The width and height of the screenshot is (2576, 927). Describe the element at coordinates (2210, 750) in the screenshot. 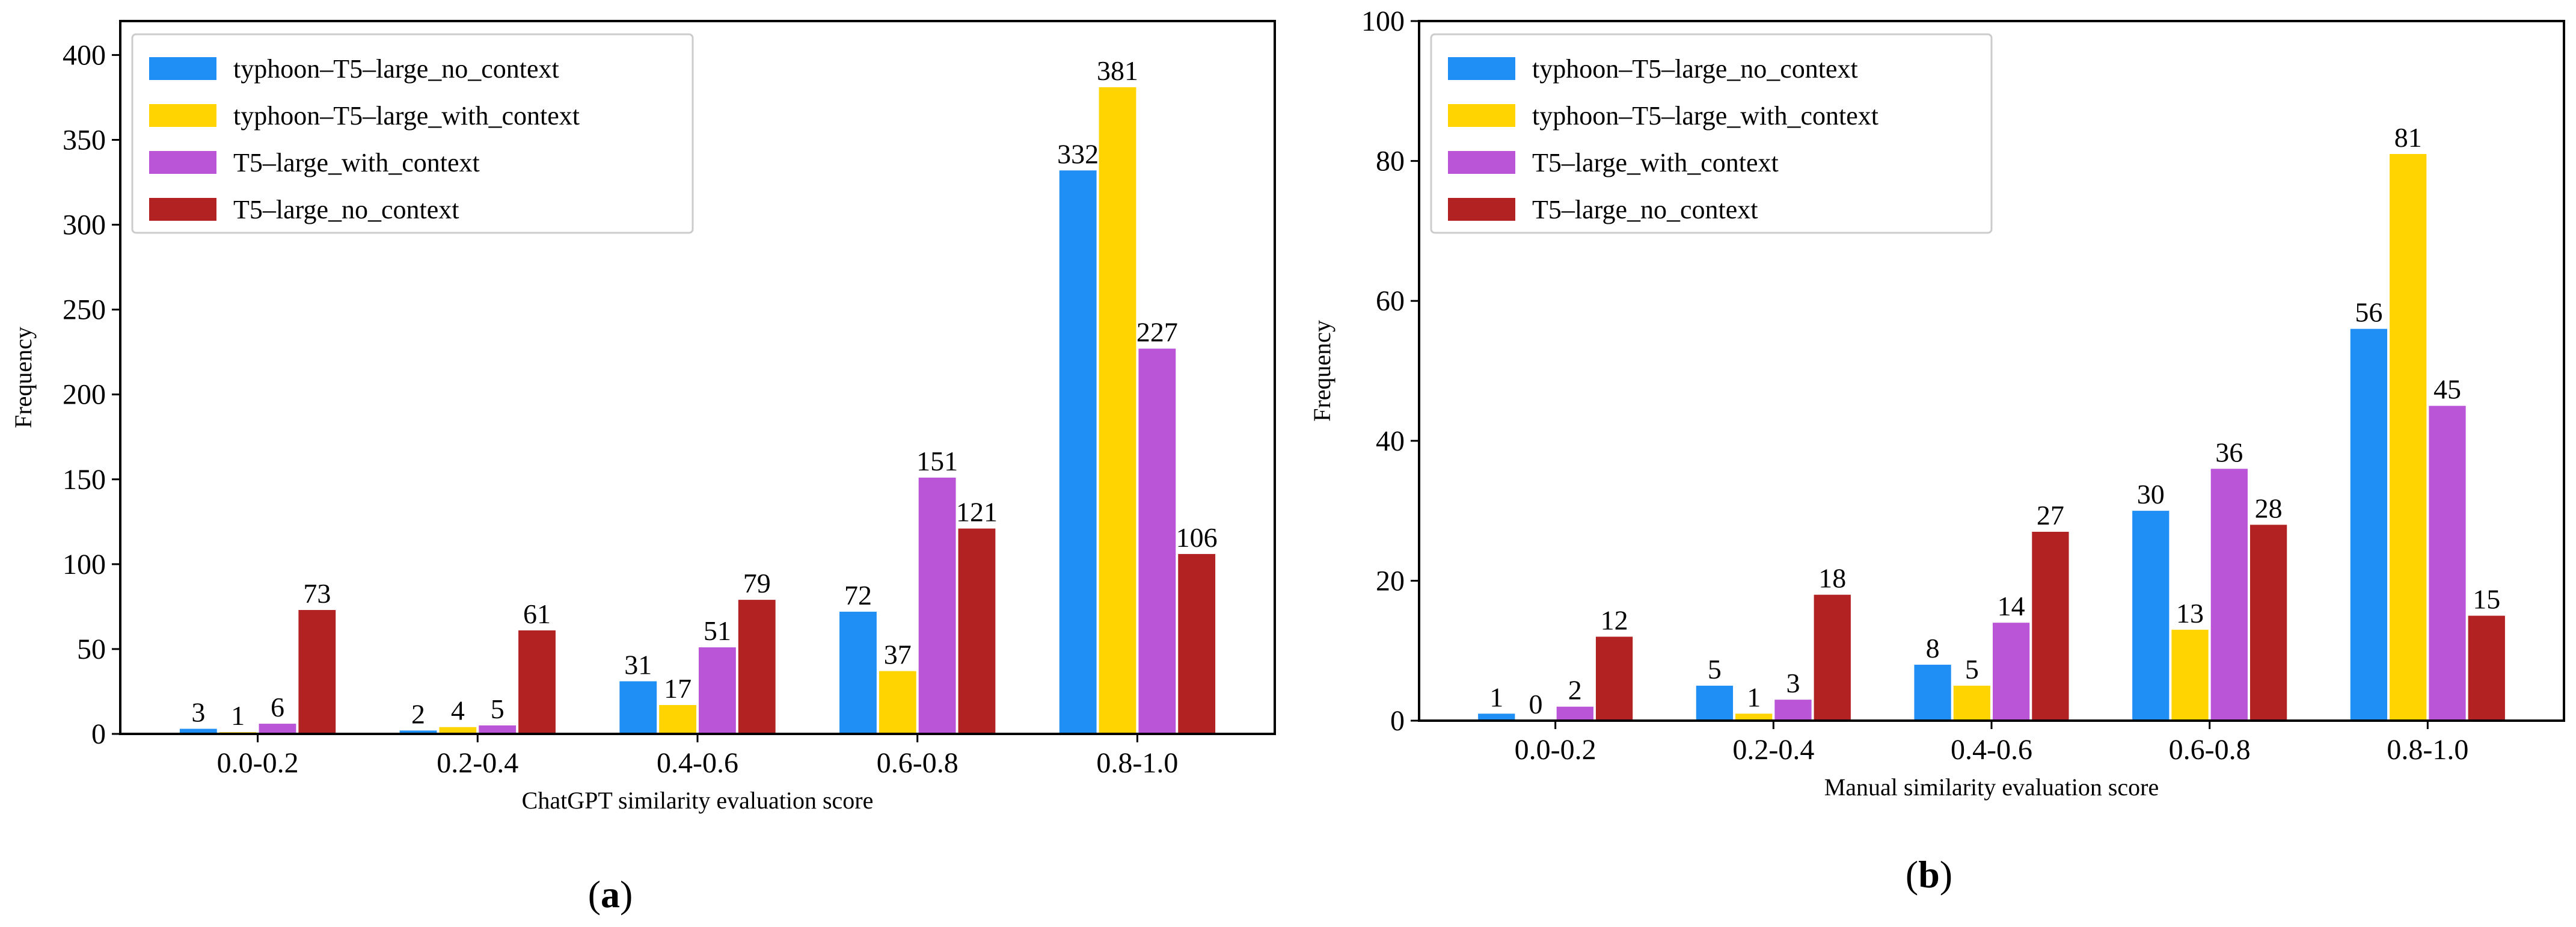

I see `x-tick-label: 0.6-0.8` at that location.